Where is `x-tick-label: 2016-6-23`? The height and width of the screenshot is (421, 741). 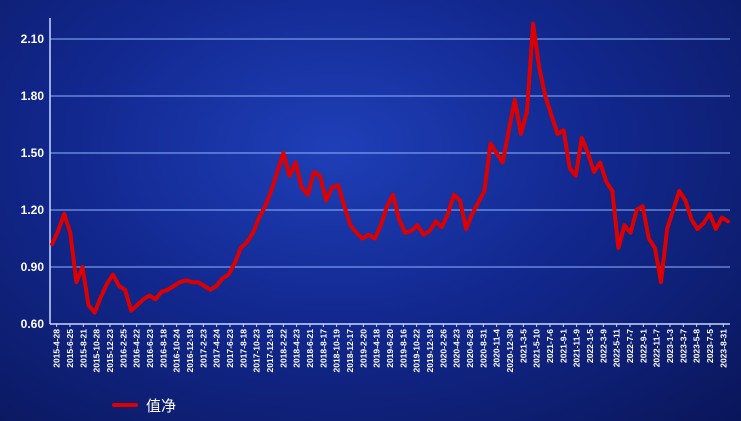 x-tick-label: 2016-6-23 is located at coordinates (150, 348).